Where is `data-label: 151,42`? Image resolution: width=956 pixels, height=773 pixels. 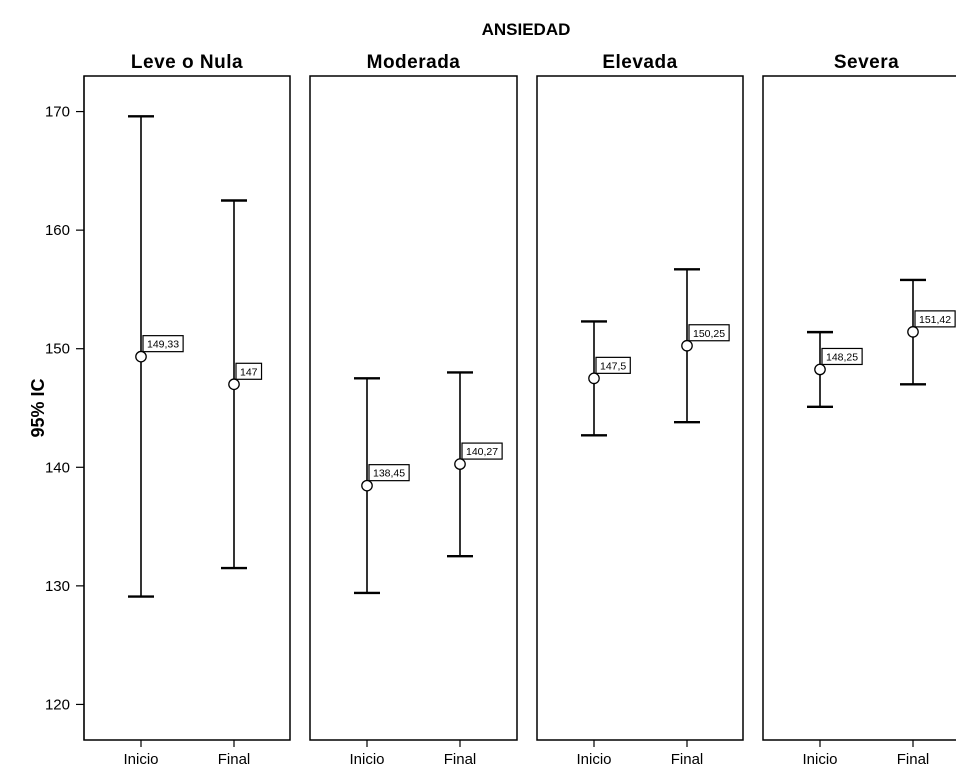 data-label: 151,42 is located at coordinates (935, 320).